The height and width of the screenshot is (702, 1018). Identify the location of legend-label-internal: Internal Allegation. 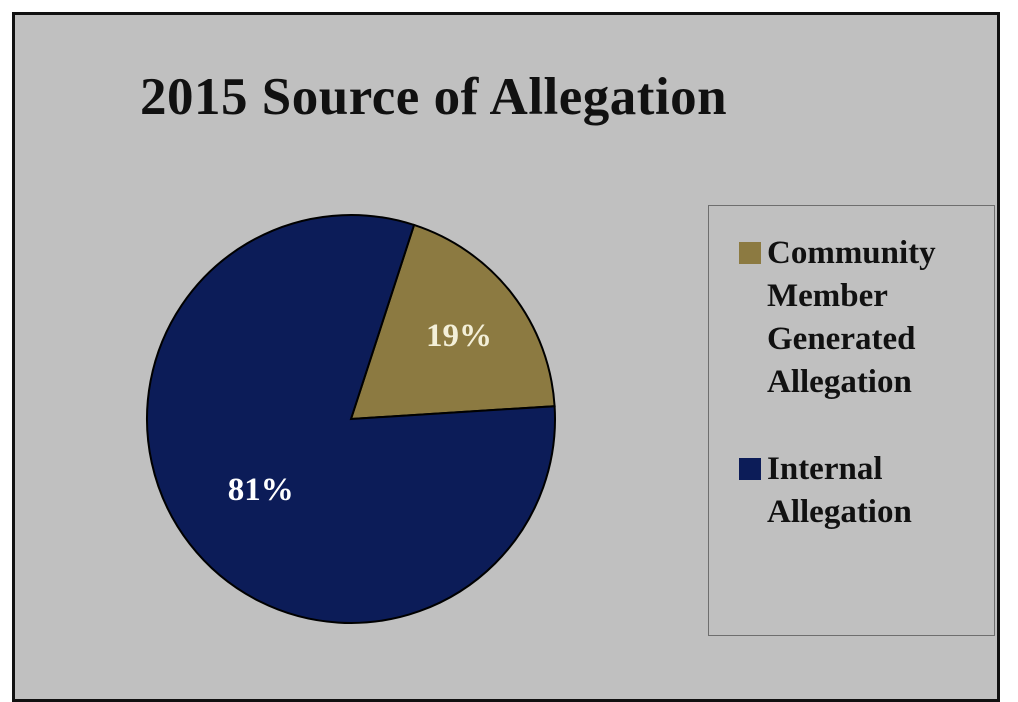
(839, 490).